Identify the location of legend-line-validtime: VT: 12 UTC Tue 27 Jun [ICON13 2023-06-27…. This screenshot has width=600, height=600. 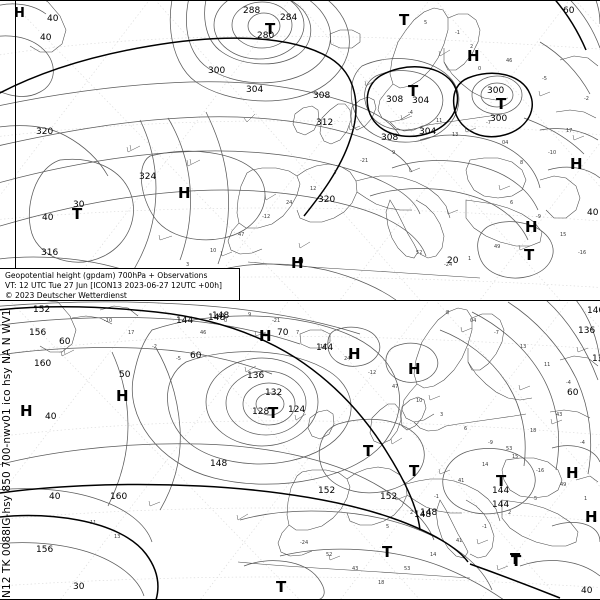
(113, 286).